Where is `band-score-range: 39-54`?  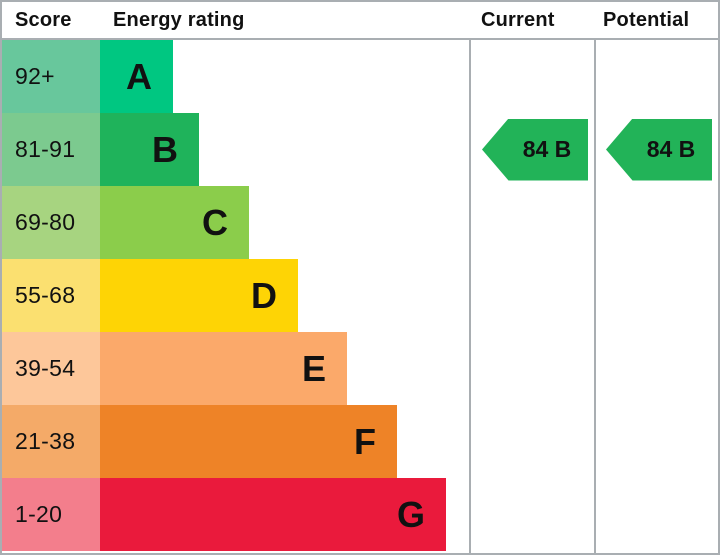 band-score-range: 39-54 is located at coordinates (51, 368).